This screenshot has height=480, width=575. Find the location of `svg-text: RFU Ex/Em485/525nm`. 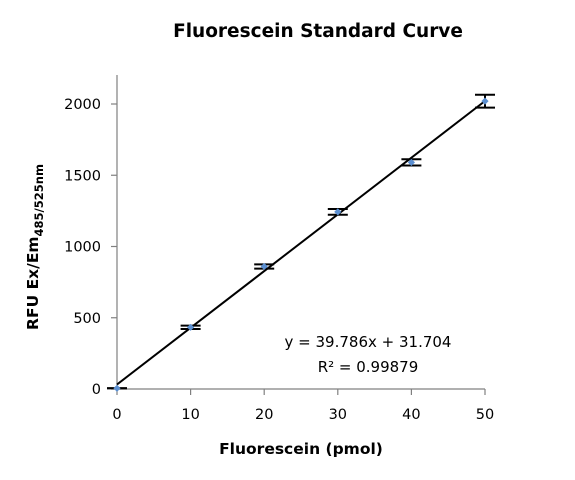

svg-text: RFU Ex/Em485/525nm is located at coordinates (35, 247).